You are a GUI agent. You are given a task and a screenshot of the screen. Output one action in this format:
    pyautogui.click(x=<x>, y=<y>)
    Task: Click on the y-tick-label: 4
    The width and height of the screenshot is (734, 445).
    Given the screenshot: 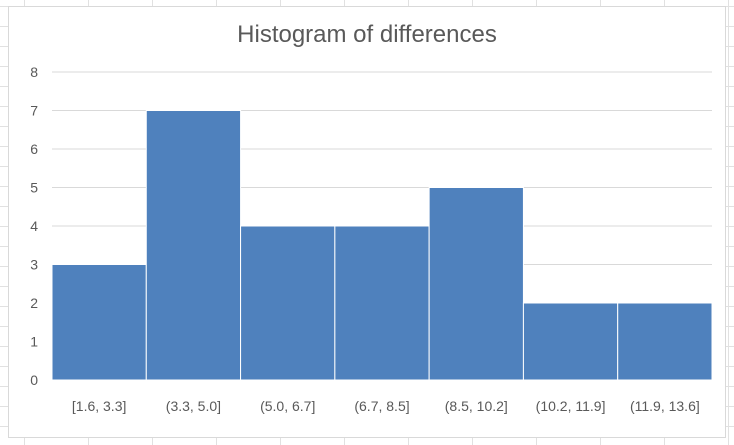 What is the action you would take?
    pyautogui.click(x=34, y=226)
    